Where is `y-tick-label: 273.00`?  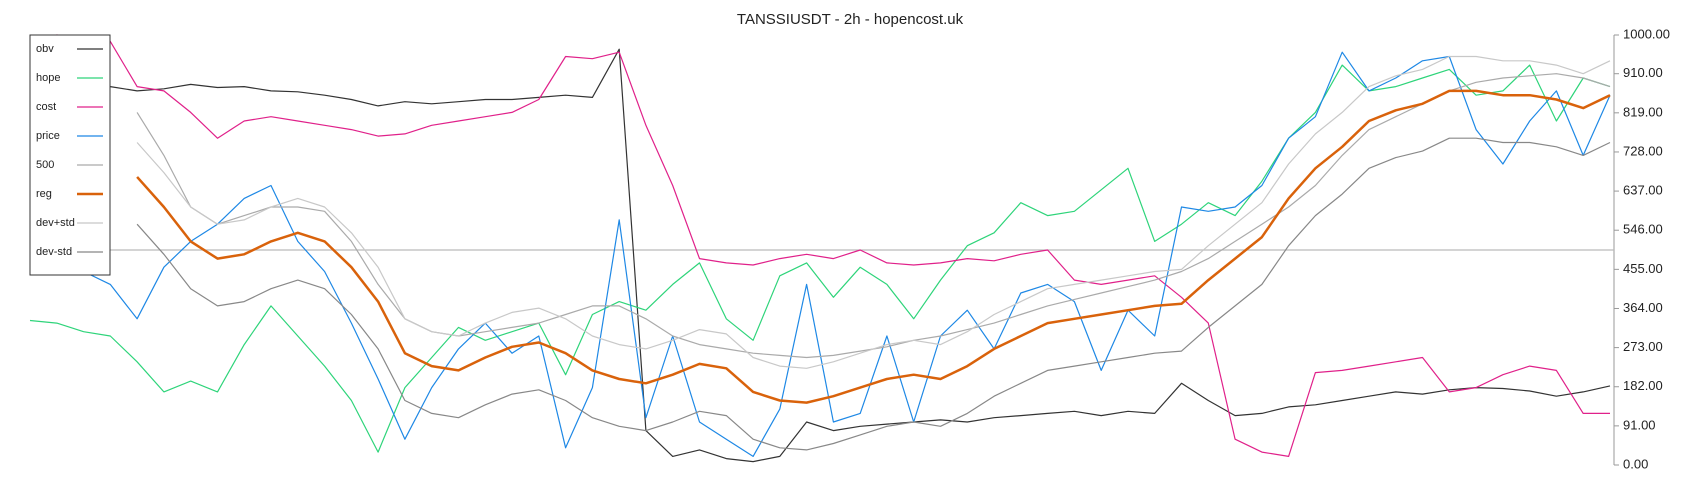
y-tick-label: 273.00 is located at coordinates (1643, 346).